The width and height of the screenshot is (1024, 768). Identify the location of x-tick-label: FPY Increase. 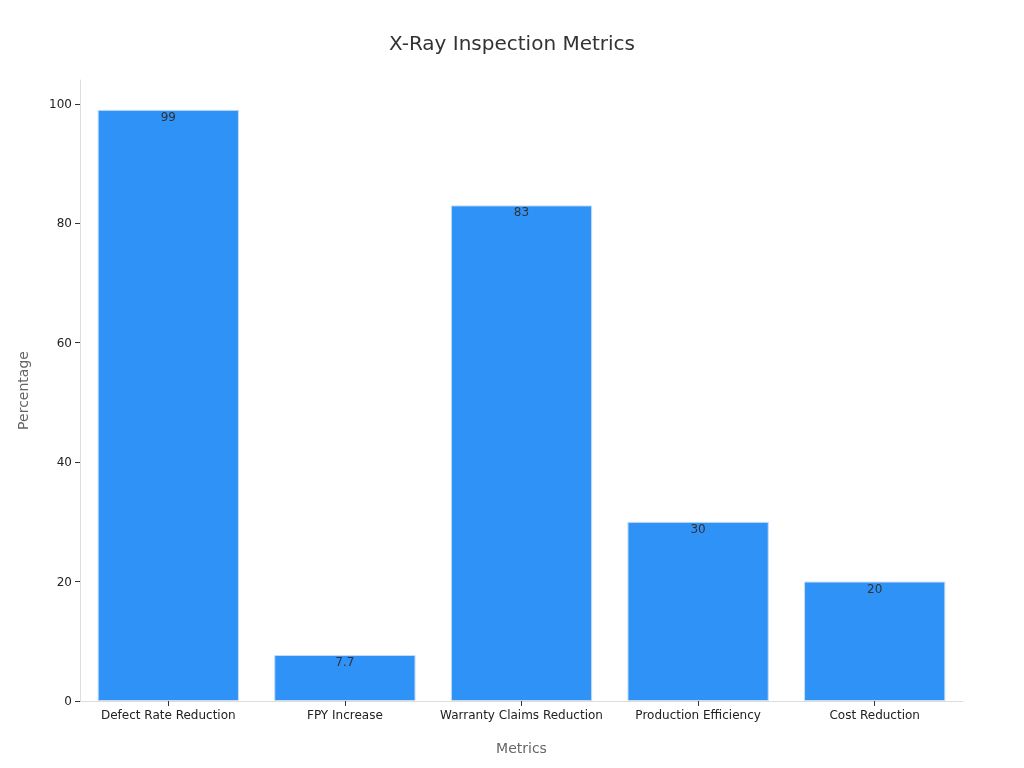
(344, 715).